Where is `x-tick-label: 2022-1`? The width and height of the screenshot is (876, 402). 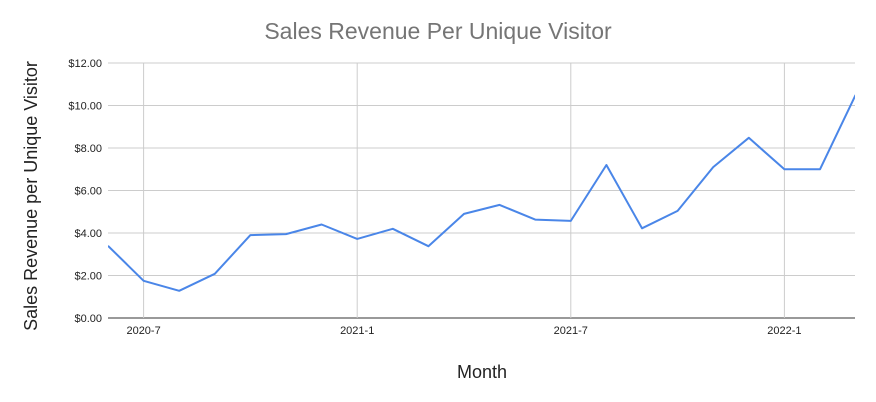
x-tick-label: 2022-1 is located at coordinates (784, 331).